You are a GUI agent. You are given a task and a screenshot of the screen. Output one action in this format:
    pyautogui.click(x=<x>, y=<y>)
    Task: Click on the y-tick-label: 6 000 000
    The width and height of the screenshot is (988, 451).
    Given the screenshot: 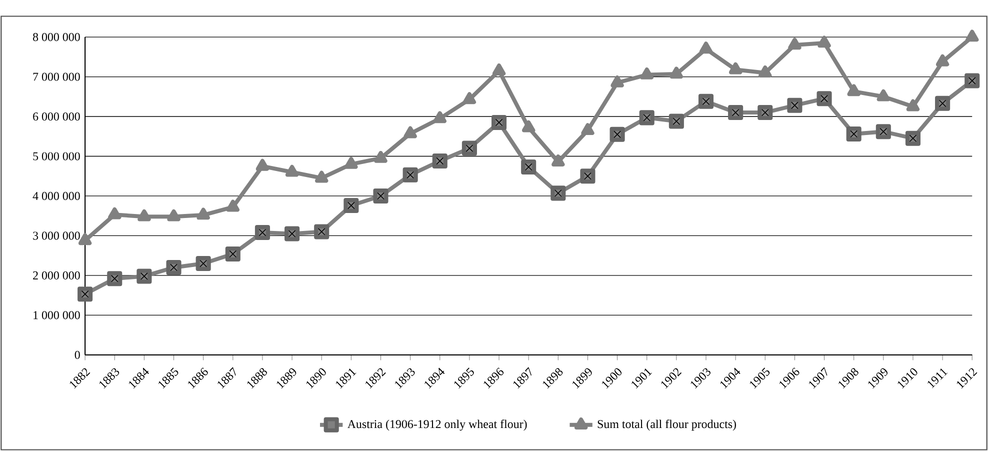 What is the action you would take?
    pyautogui.click(x=56, y=116)
    